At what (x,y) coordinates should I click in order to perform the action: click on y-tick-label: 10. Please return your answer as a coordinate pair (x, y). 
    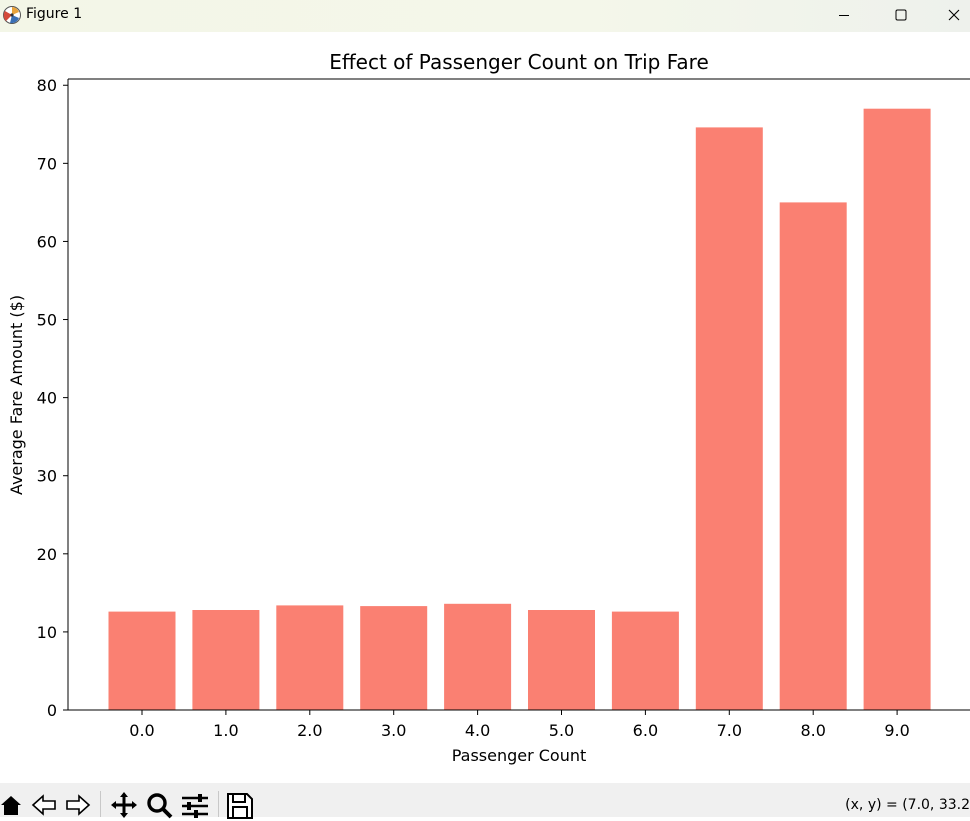
    Looking at the image, I should click on (47, 632).